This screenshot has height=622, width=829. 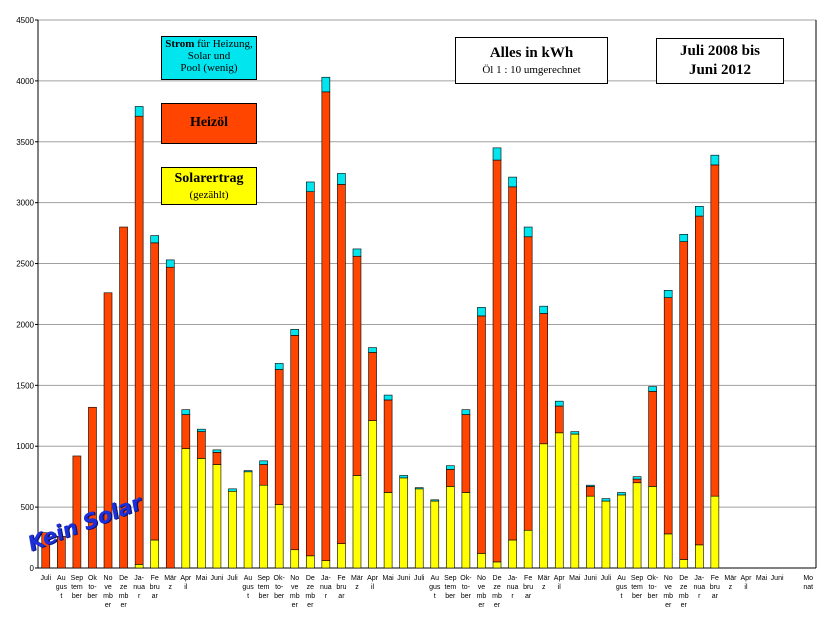 What do you see at coordinates (209, 68) in the screenshot?
I see `legend-strom-line3: Pool (wenig)` at bounding box center [209, 68].